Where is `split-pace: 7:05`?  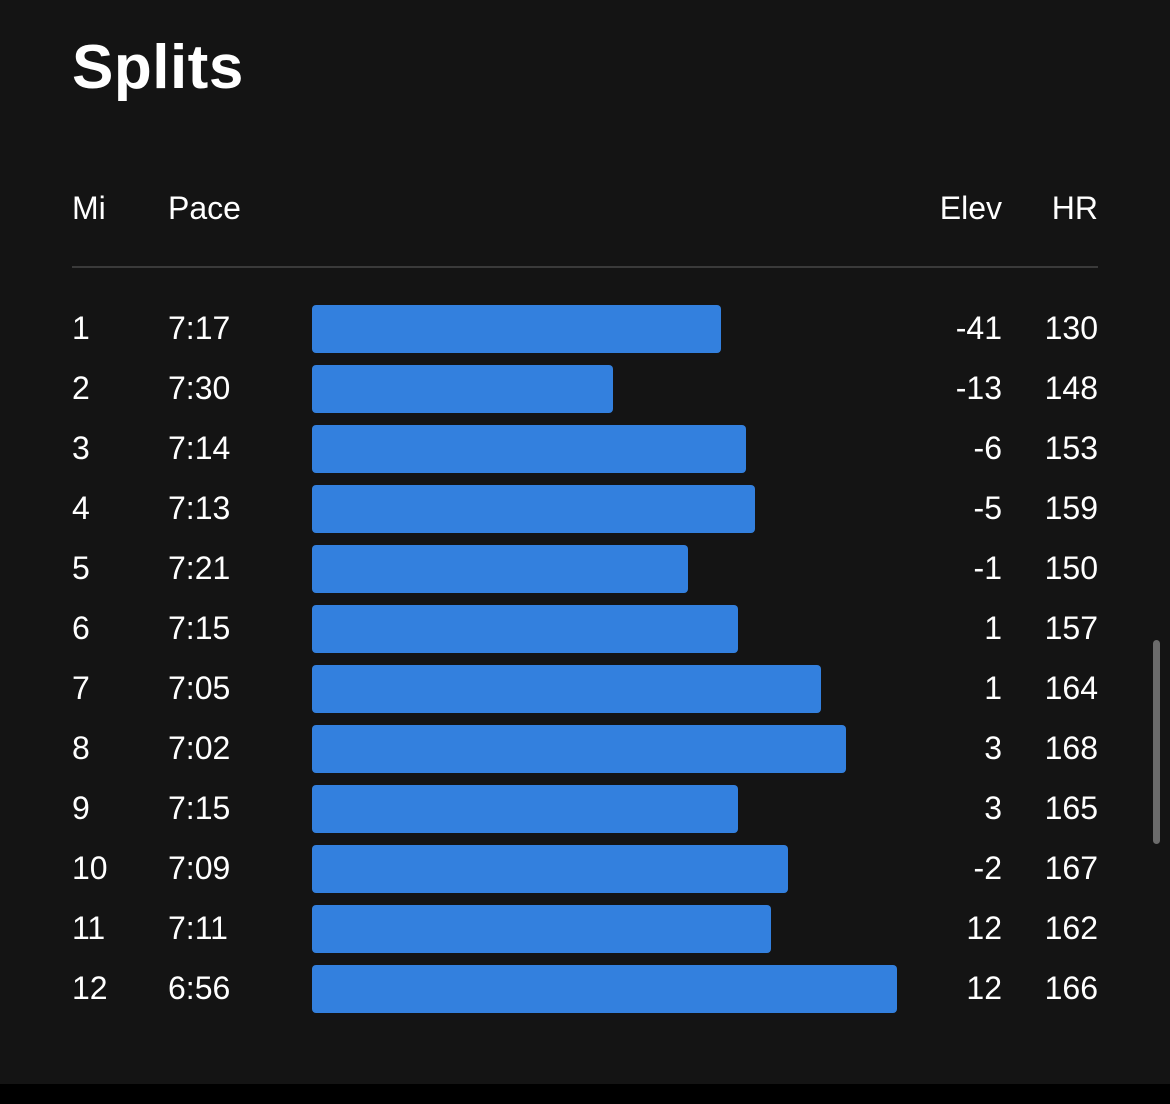
split-pace: 7:05 is located at coordinates (199, 688).